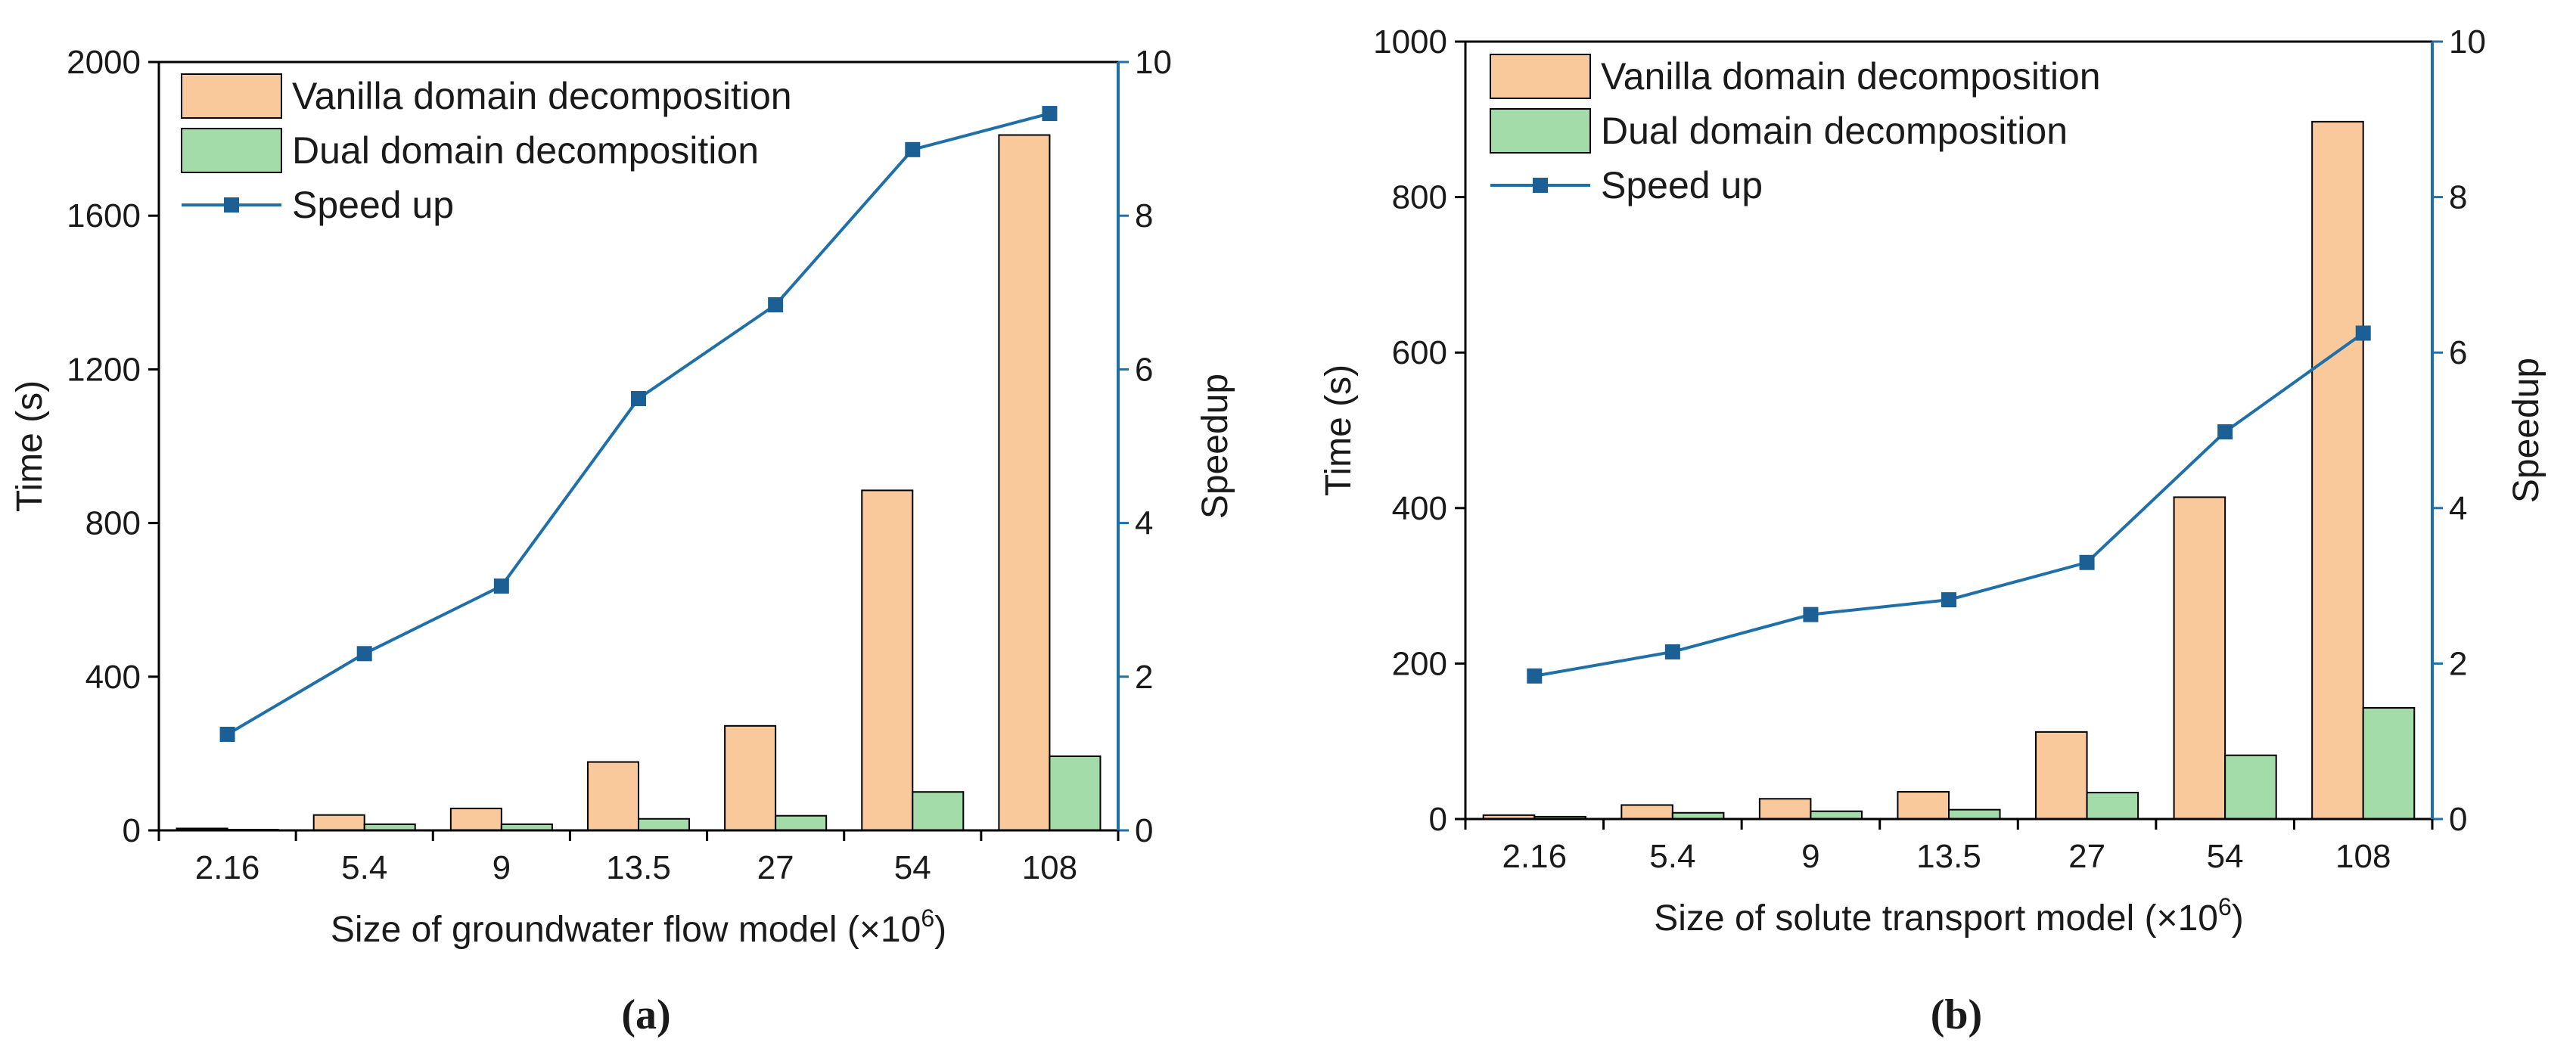  Describe the element at coordinates (940, 930) in the screenshot. I see `x-axis-label-tail: )` at that location.